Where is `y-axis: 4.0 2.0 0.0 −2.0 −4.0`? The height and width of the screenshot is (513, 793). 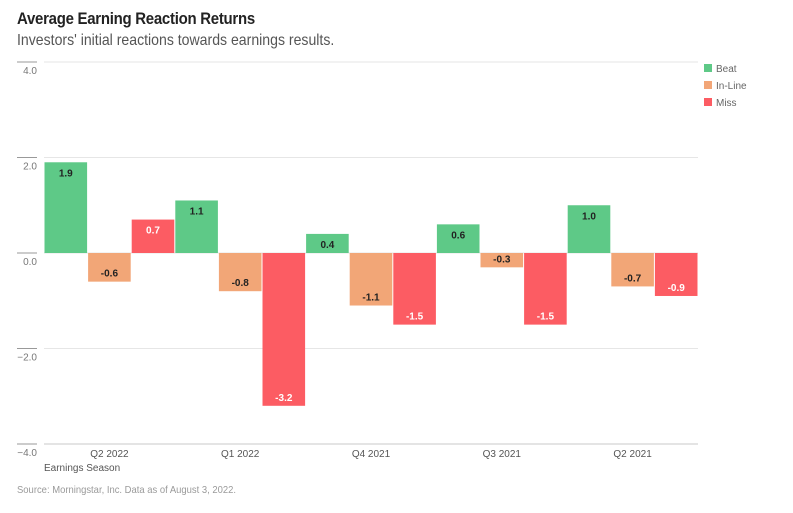 y-axis: 4.0 2.0 0.0 −2.0 −4.0 is located at coordinates (27, 260).